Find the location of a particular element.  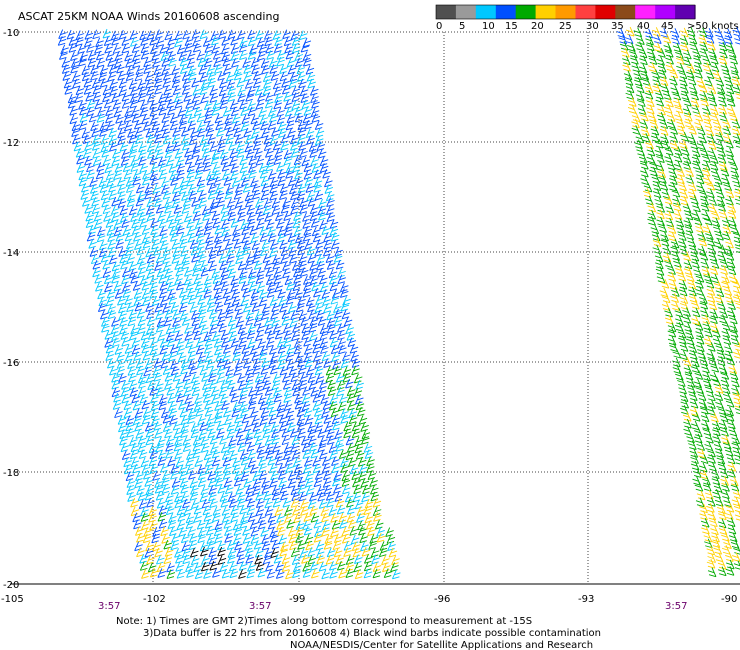

legend-tick-5: 5 is located at coordinates (462, 26).